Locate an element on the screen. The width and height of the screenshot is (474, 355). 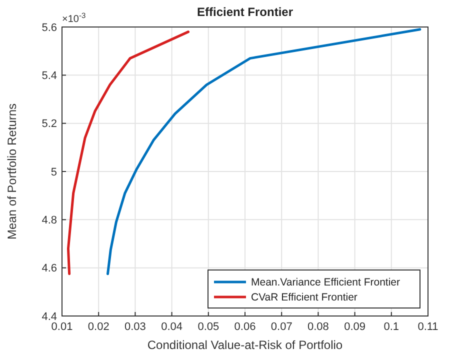
text: ×10$^{-3}$ is located at coordinates (74, 17).